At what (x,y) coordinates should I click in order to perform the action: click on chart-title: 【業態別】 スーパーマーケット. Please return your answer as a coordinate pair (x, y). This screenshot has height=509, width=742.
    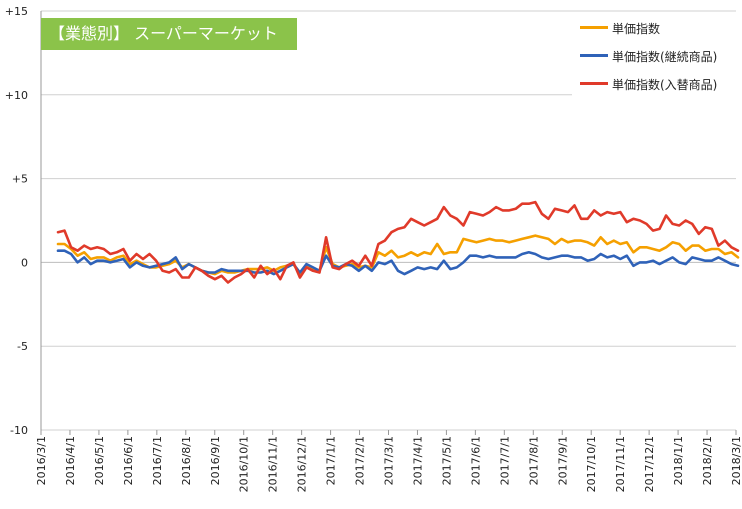
    Looking at the image, I should click on (169, 34).